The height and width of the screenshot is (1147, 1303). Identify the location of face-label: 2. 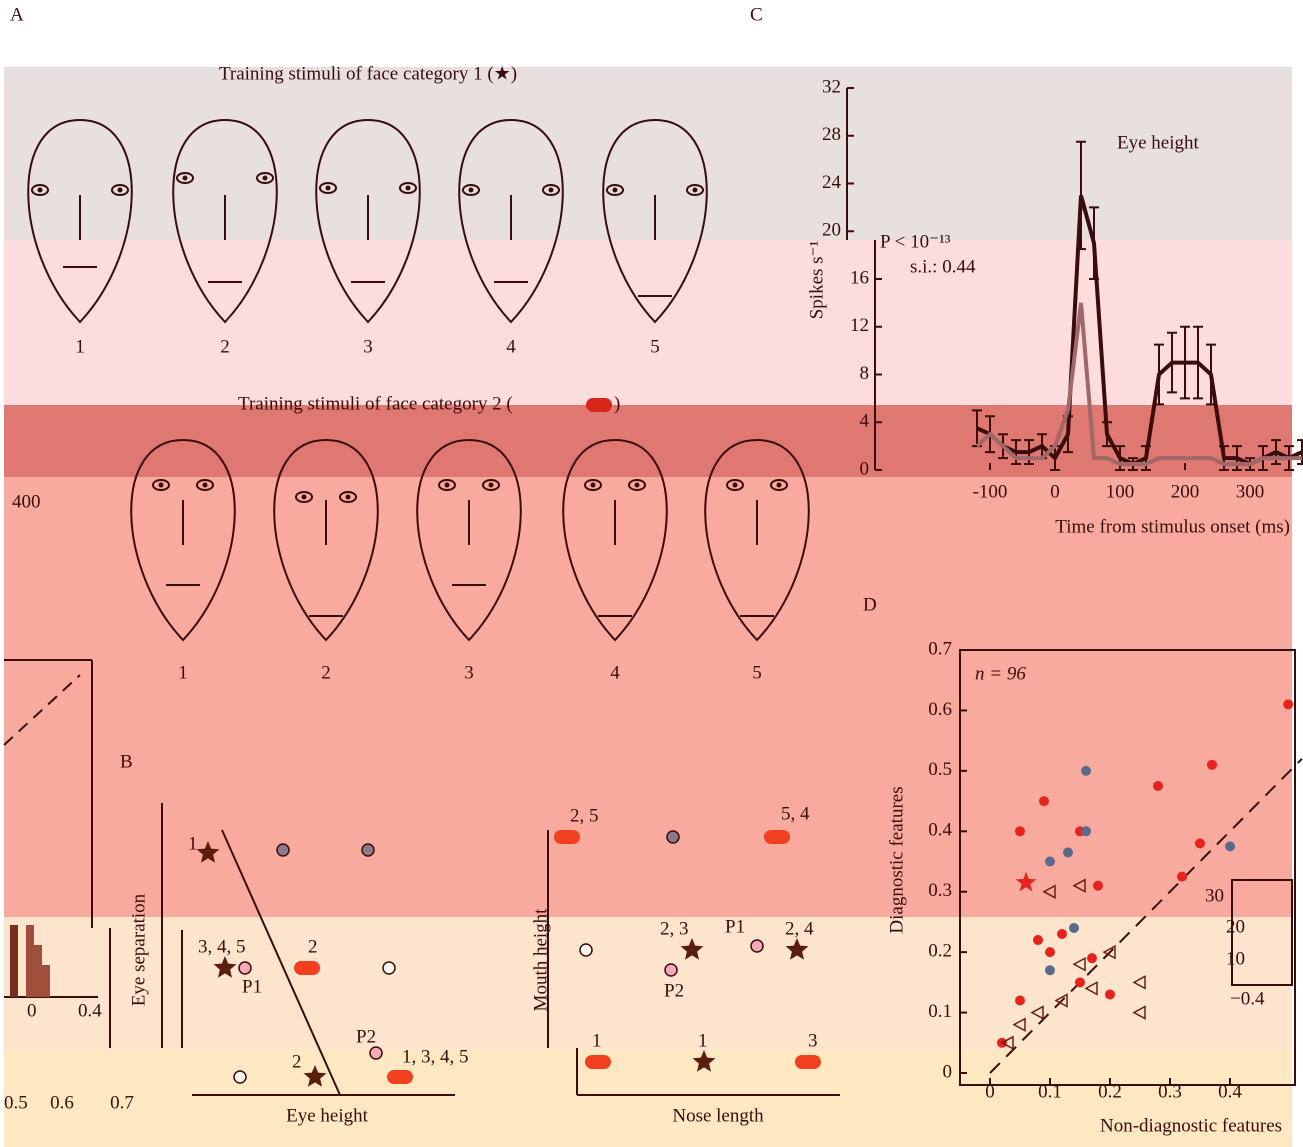
(326, 672).